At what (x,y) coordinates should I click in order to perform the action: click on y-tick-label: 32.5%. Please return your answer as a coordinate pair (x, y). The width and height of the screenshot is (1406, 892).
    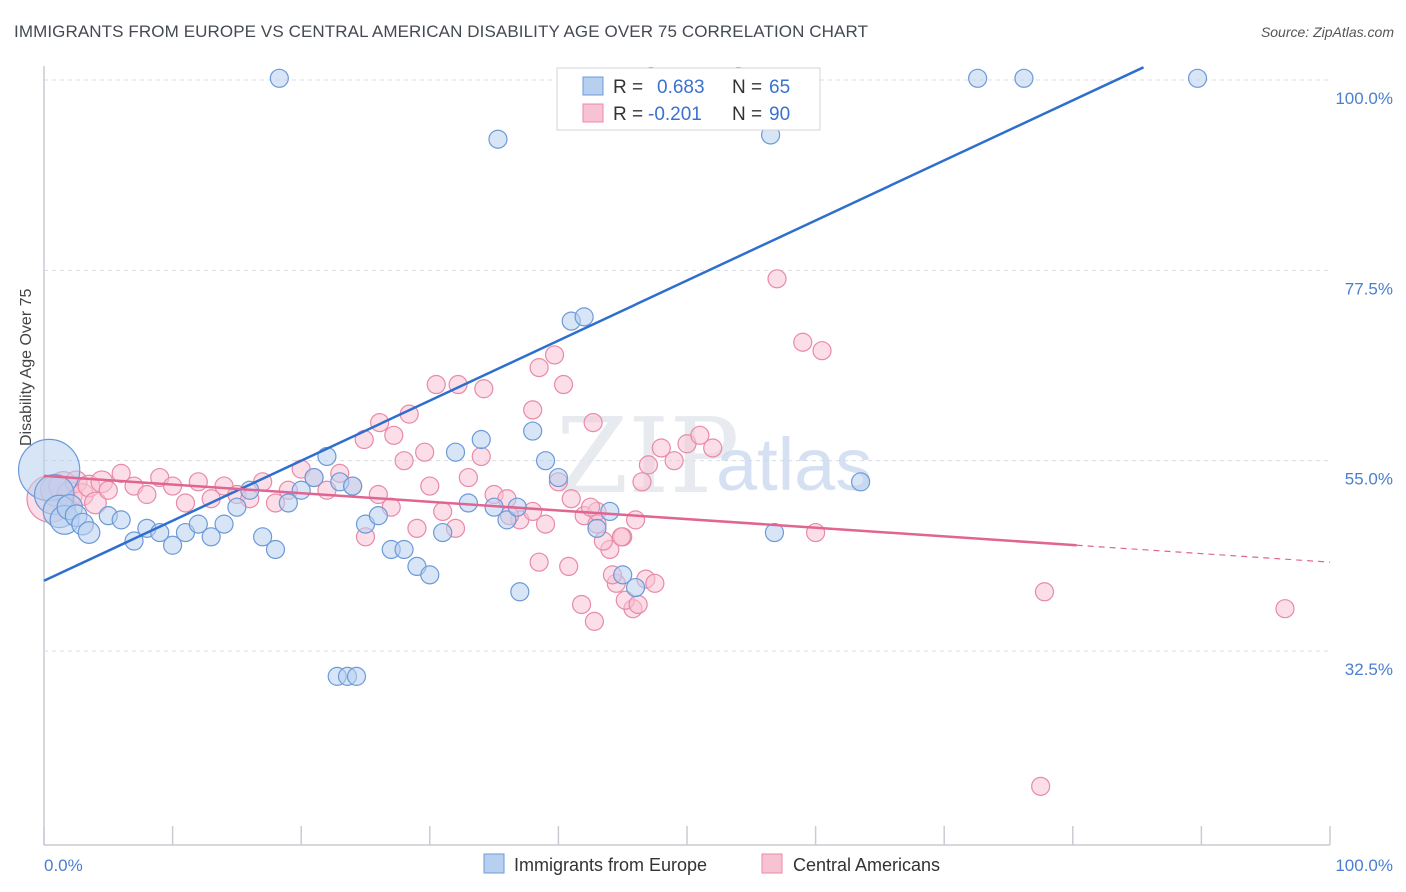
    Looking at the image, I should click on (1369, 669).